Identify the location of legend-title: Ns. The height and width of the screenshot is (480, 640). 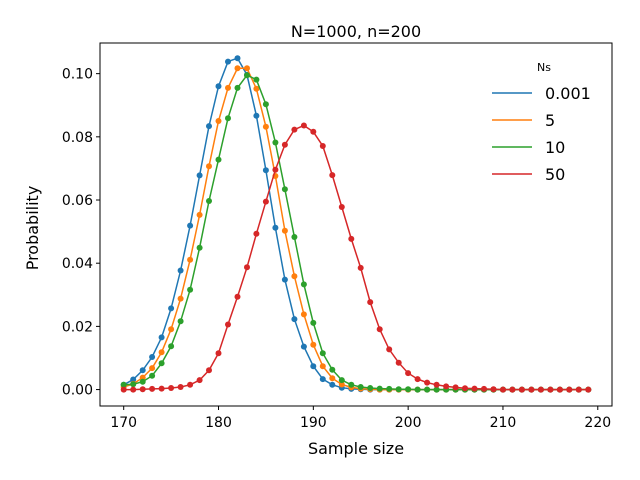
(544, 67).